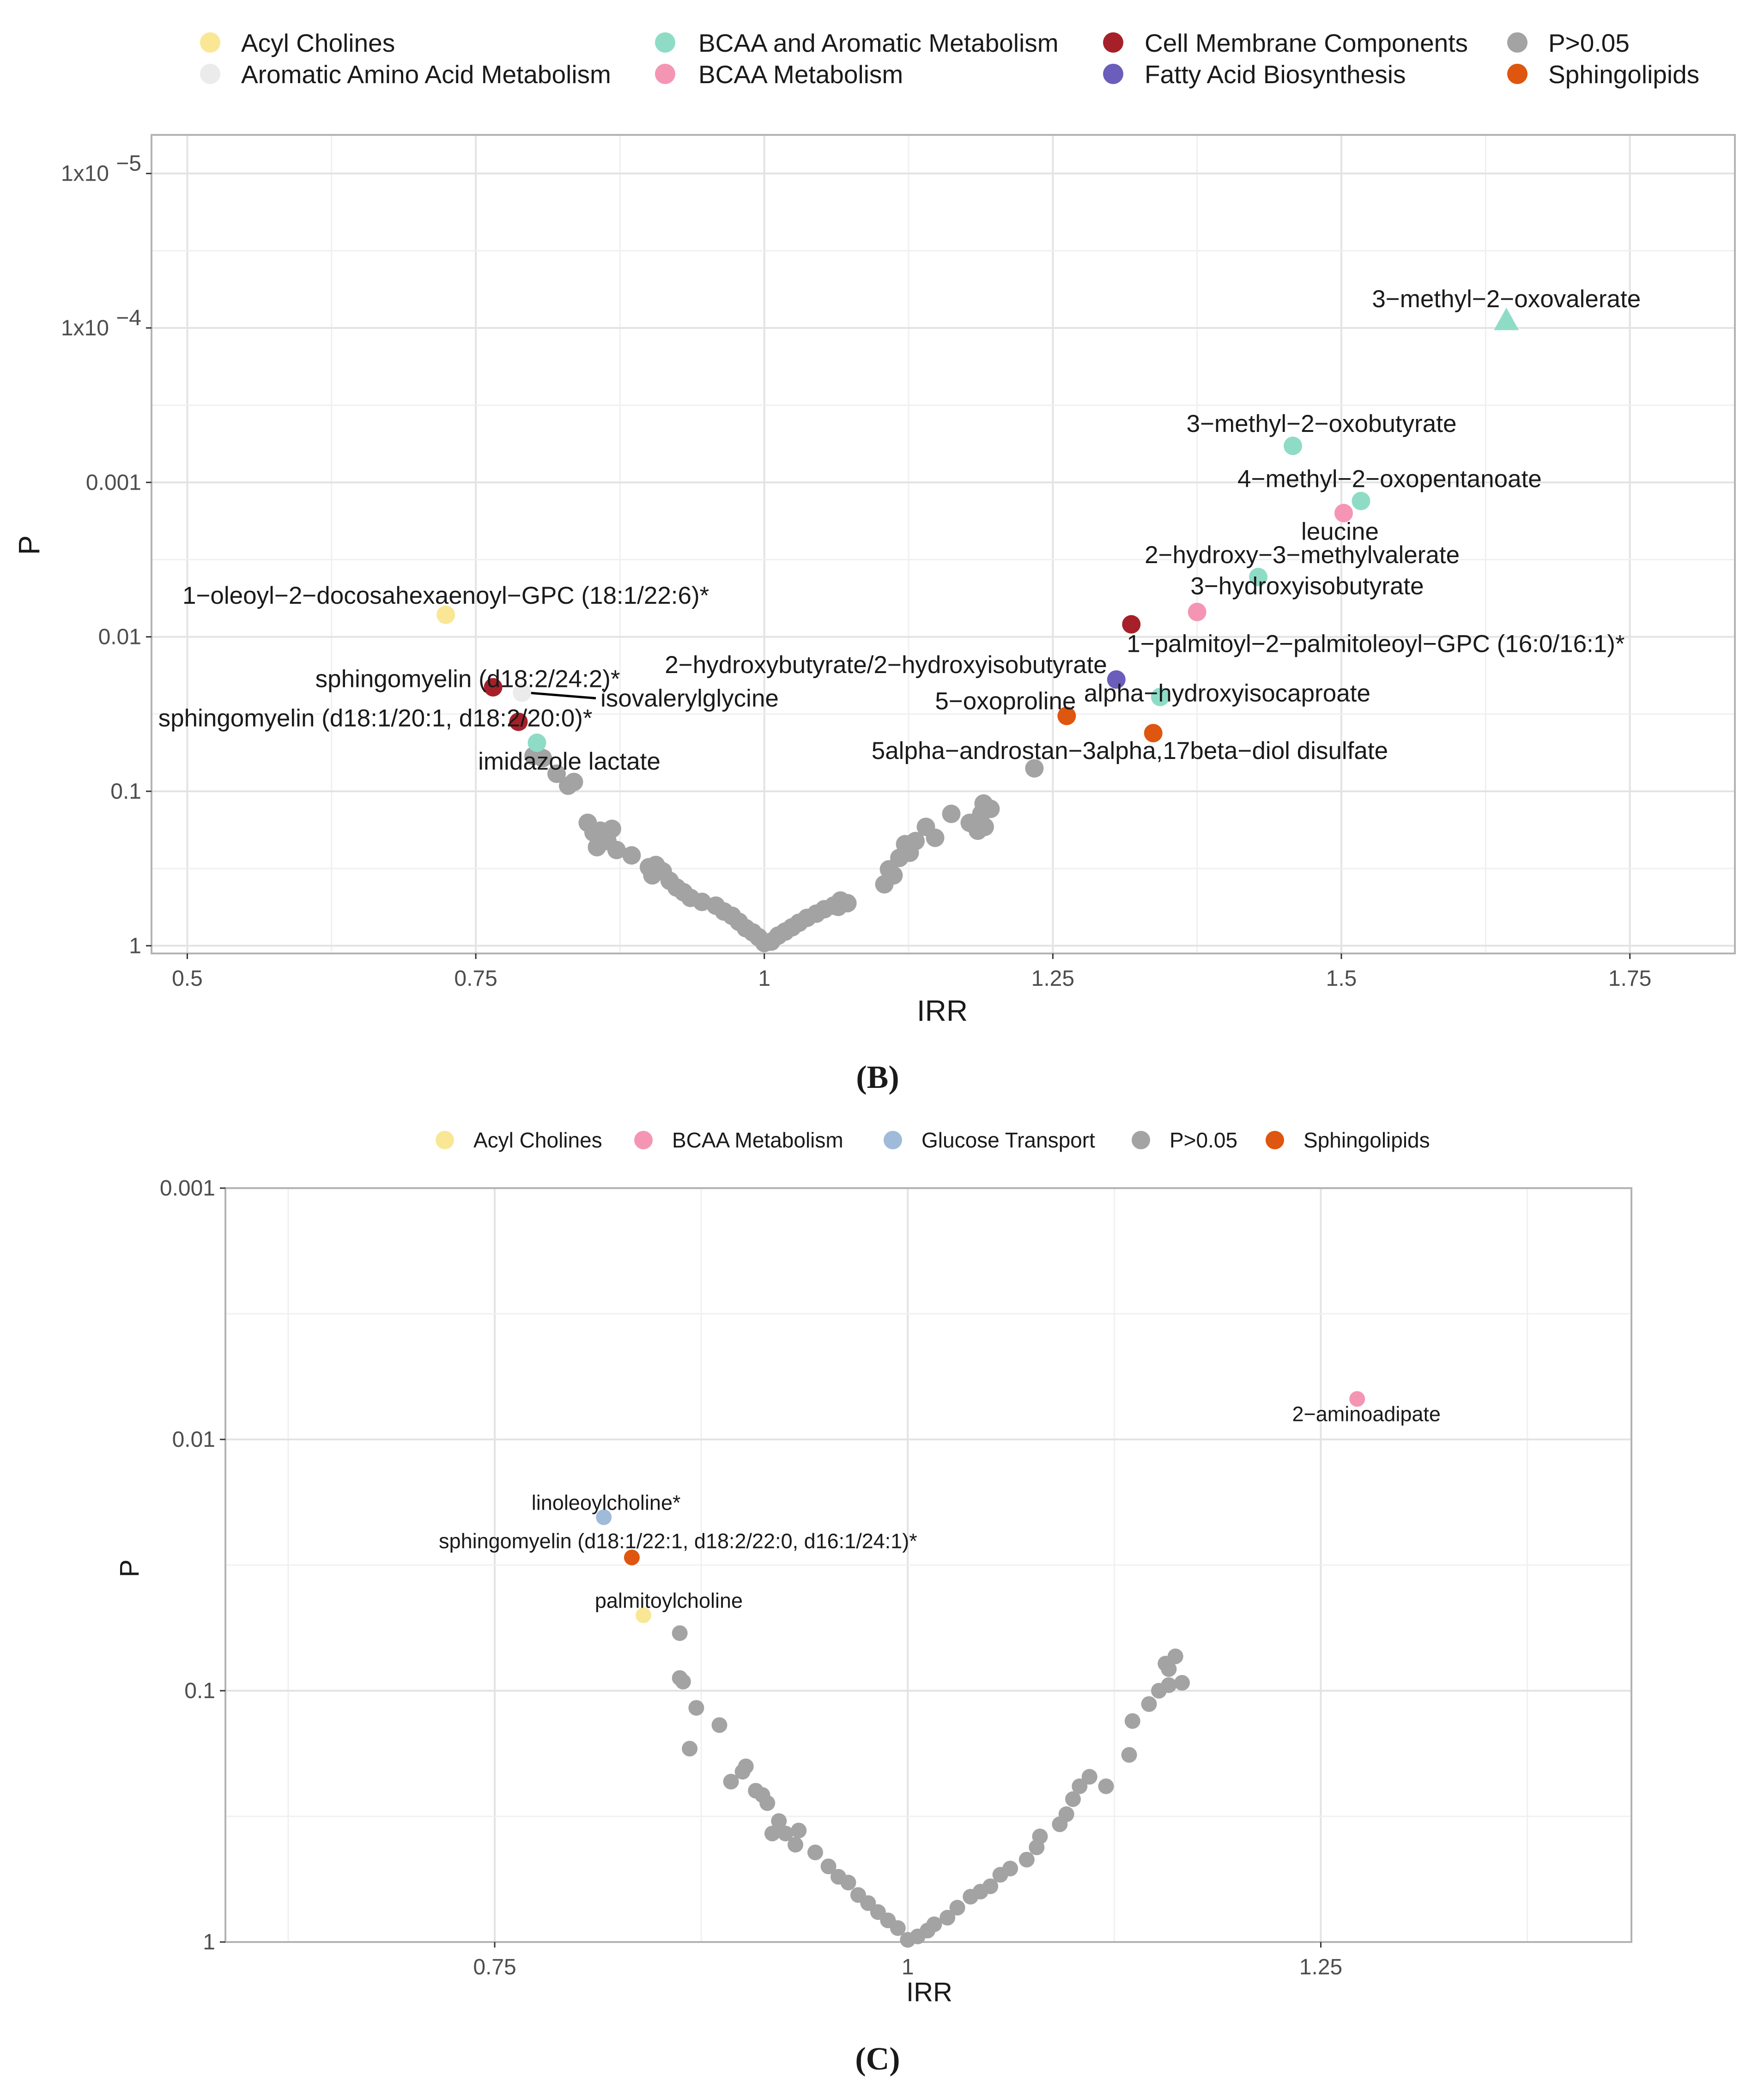 This screenshot has height=2088, width=1764. Describe the element at coordinates (1302, 555) in the screenshot. I see `point-label: 2−hydroxy−3−methylvalerate` at that location.